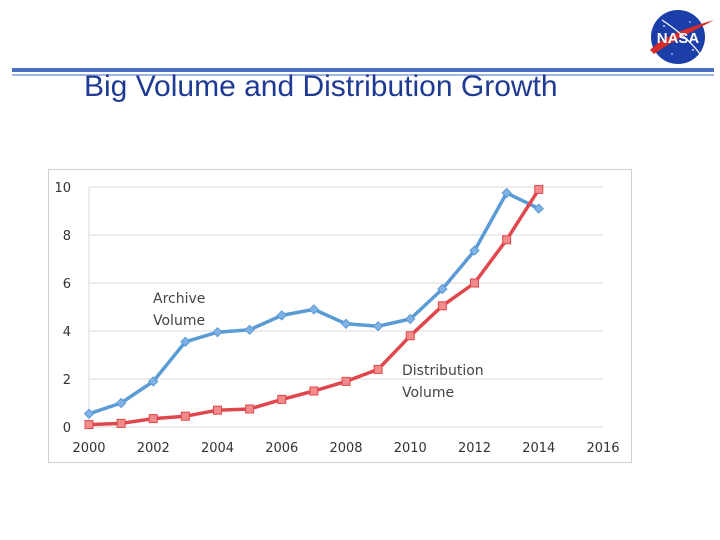 Image resolution: width=720 pixels, height=540 pixels. What do you see at coordinates (538, 448) in the screenshot?
I see `x-tick-label: 2014` at bounding box center [538, 448].